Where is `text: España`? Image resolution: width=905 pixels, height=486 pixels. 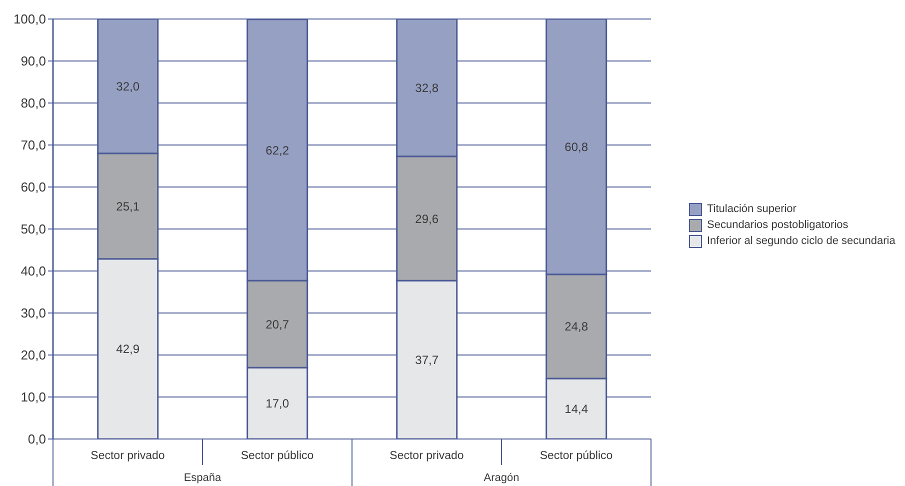
text: España is located at coordinates (203, 478).